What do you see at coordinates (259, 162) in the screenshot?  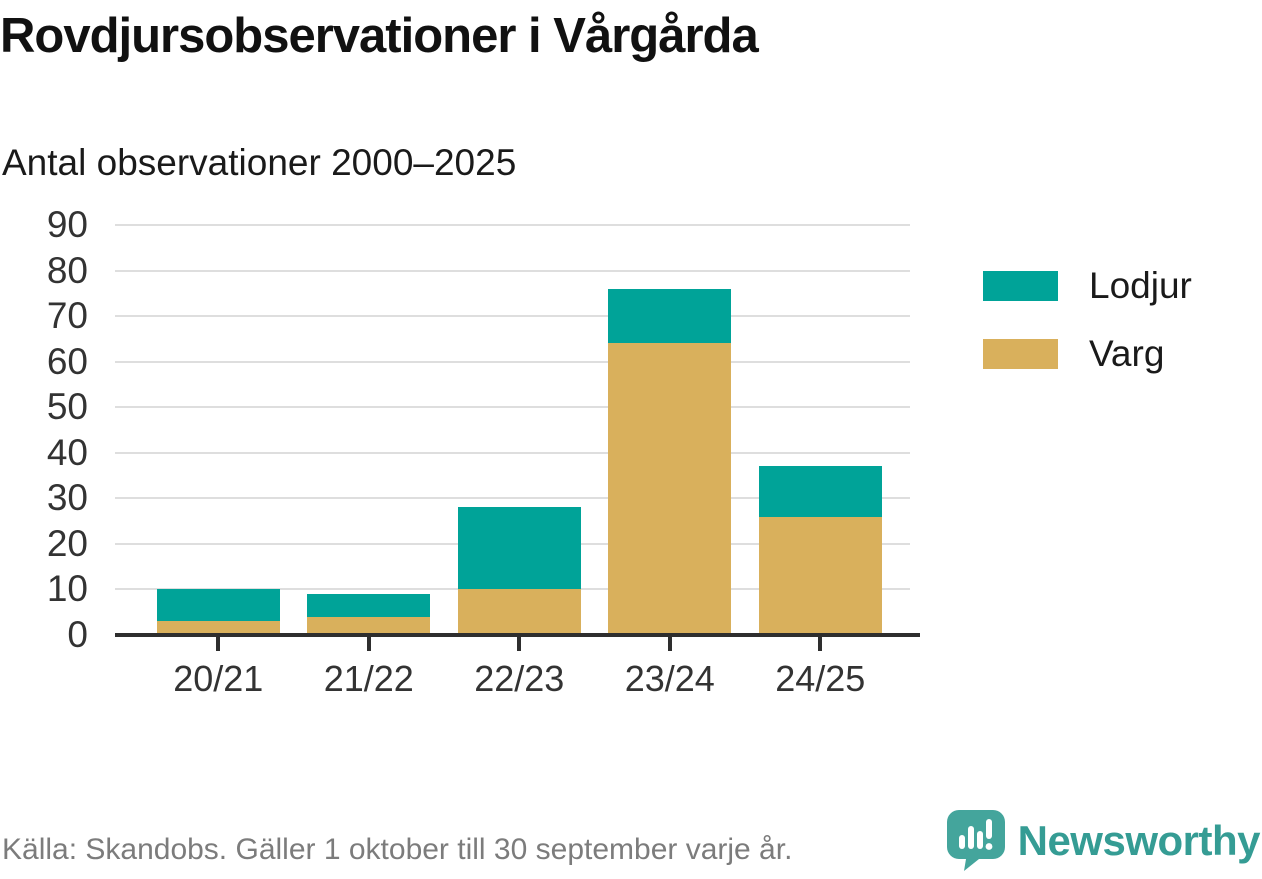 I see `chart-subtitle: Antal observationer 2000–2025` at bounding box center [259, 162].